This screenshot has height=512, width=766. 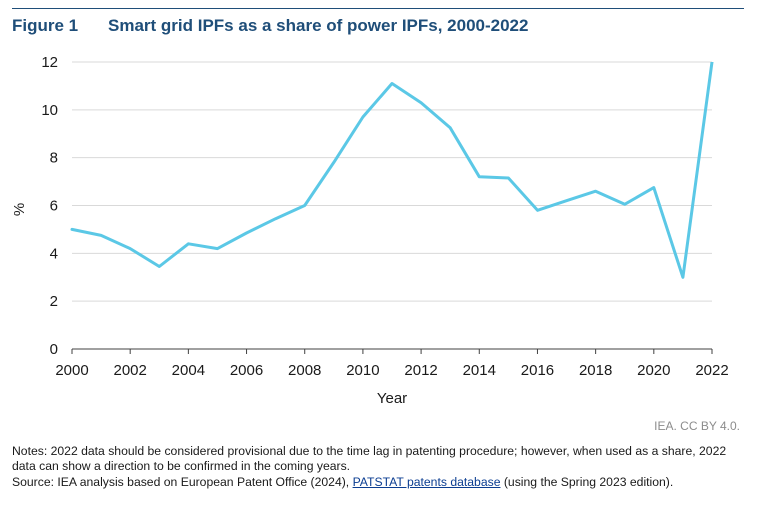 What do you see at coordinates (54, 253) in the screenshot?
I see `y-tick-label: 4` at bounding box center [54, 253].